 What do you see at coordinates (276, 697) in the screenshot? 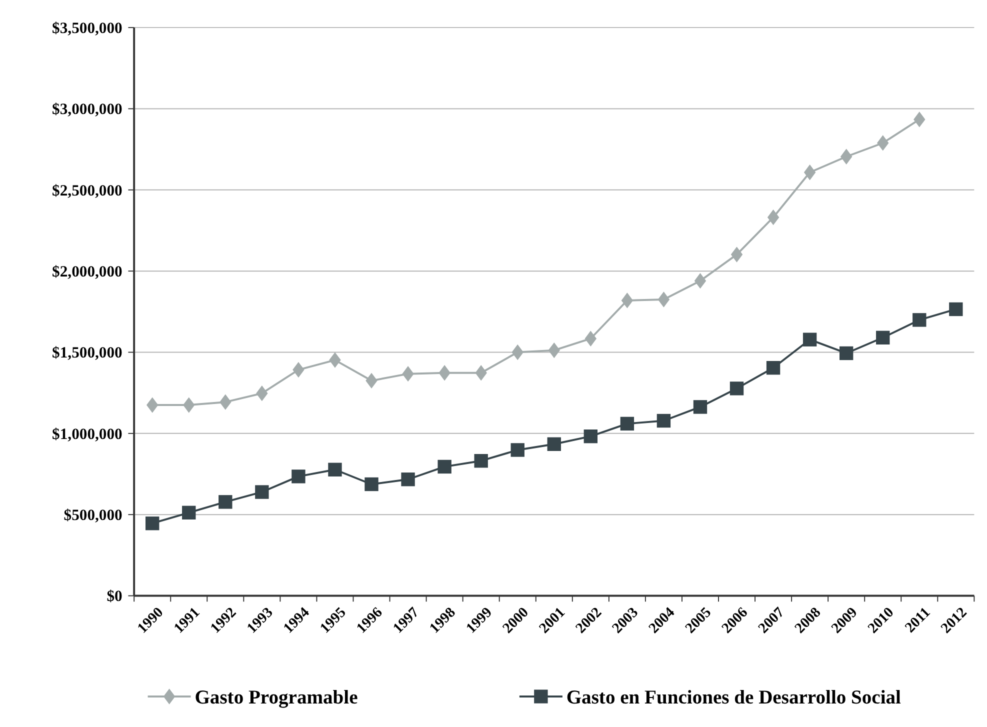
I see `legend-label: Gasto Programable` at bounding box center [276, 697].